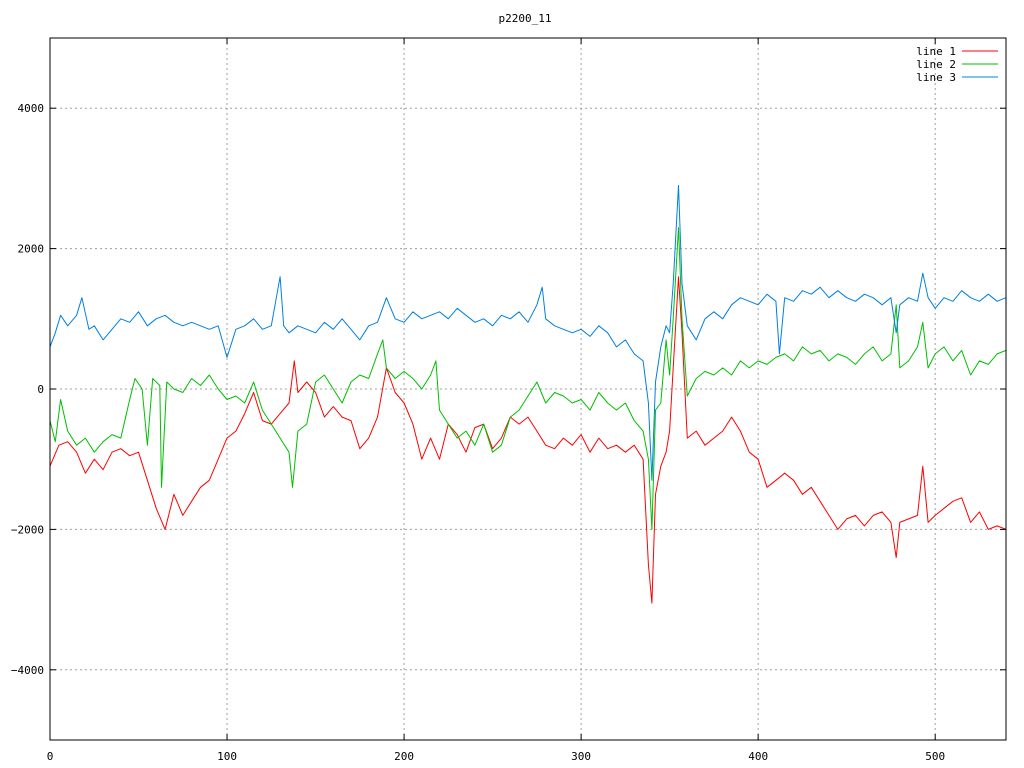  I want to click on x-tick-label: 0, so click(50, 756).